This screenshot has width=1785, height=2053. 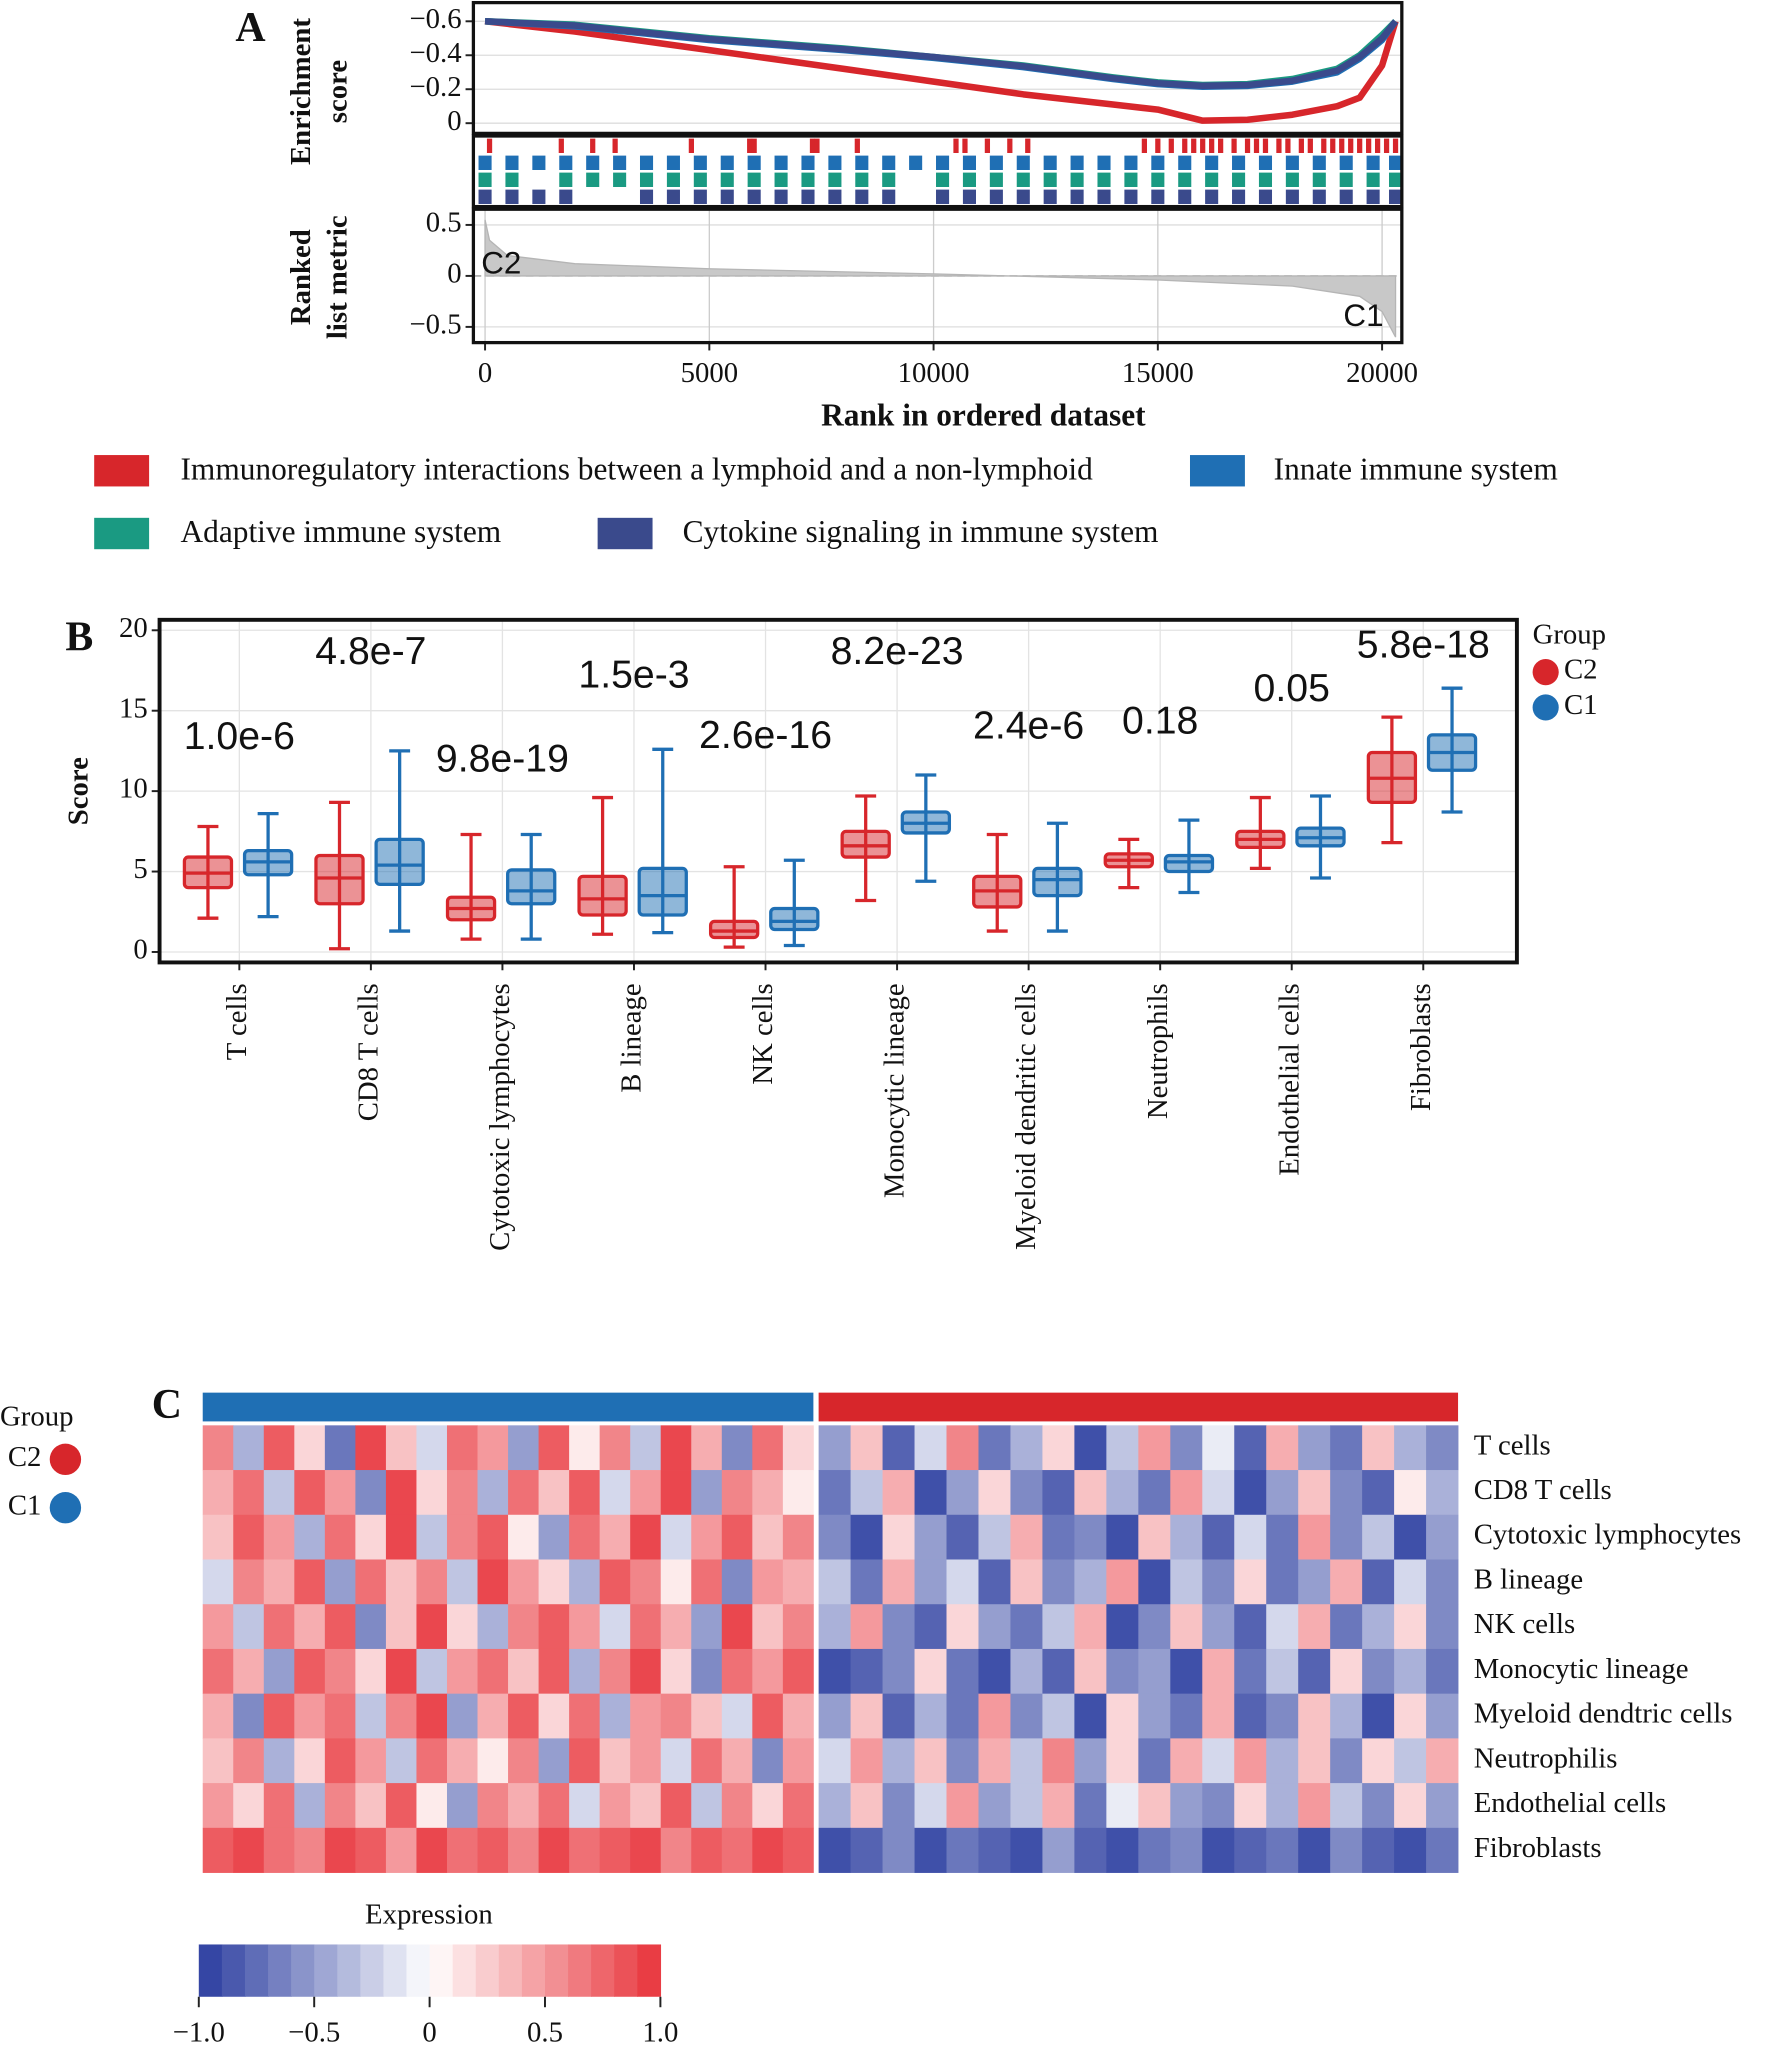 What do you see at coordinates (983, 415) in the screenshot?
I see `x-axis-label: Rank in ordered dataset` at bounding box center [983, 415].